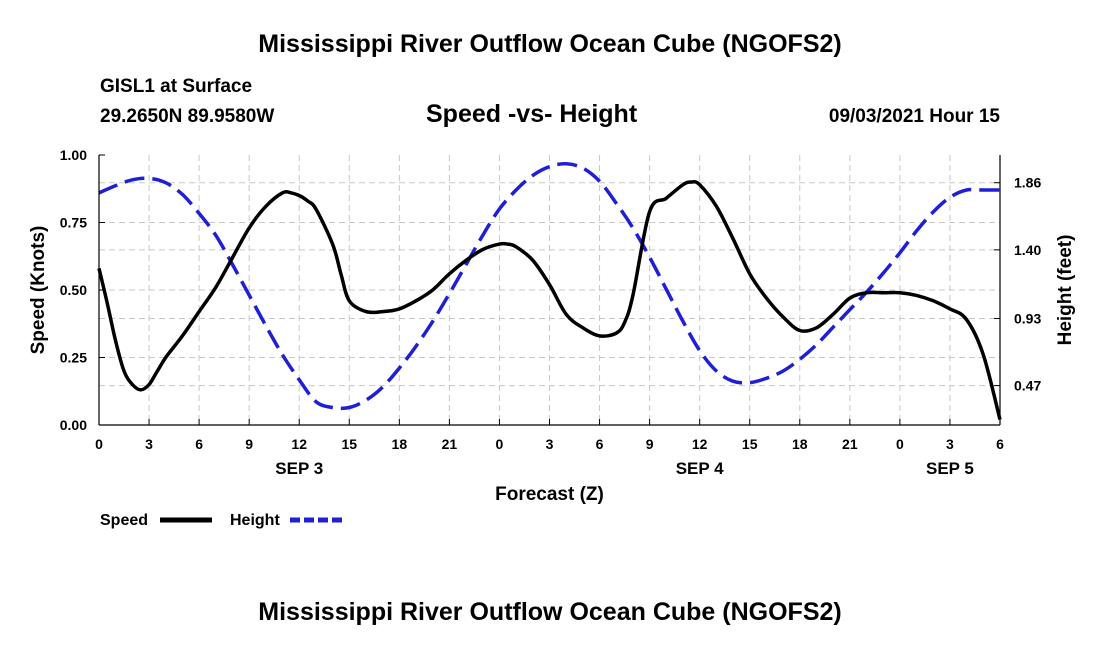 This screenshot has width=1100, height=650. Describe the element at coordinates (187, 116) in the screenshot. I see `station-coords: 29.2650N 89.9580W` at that location.